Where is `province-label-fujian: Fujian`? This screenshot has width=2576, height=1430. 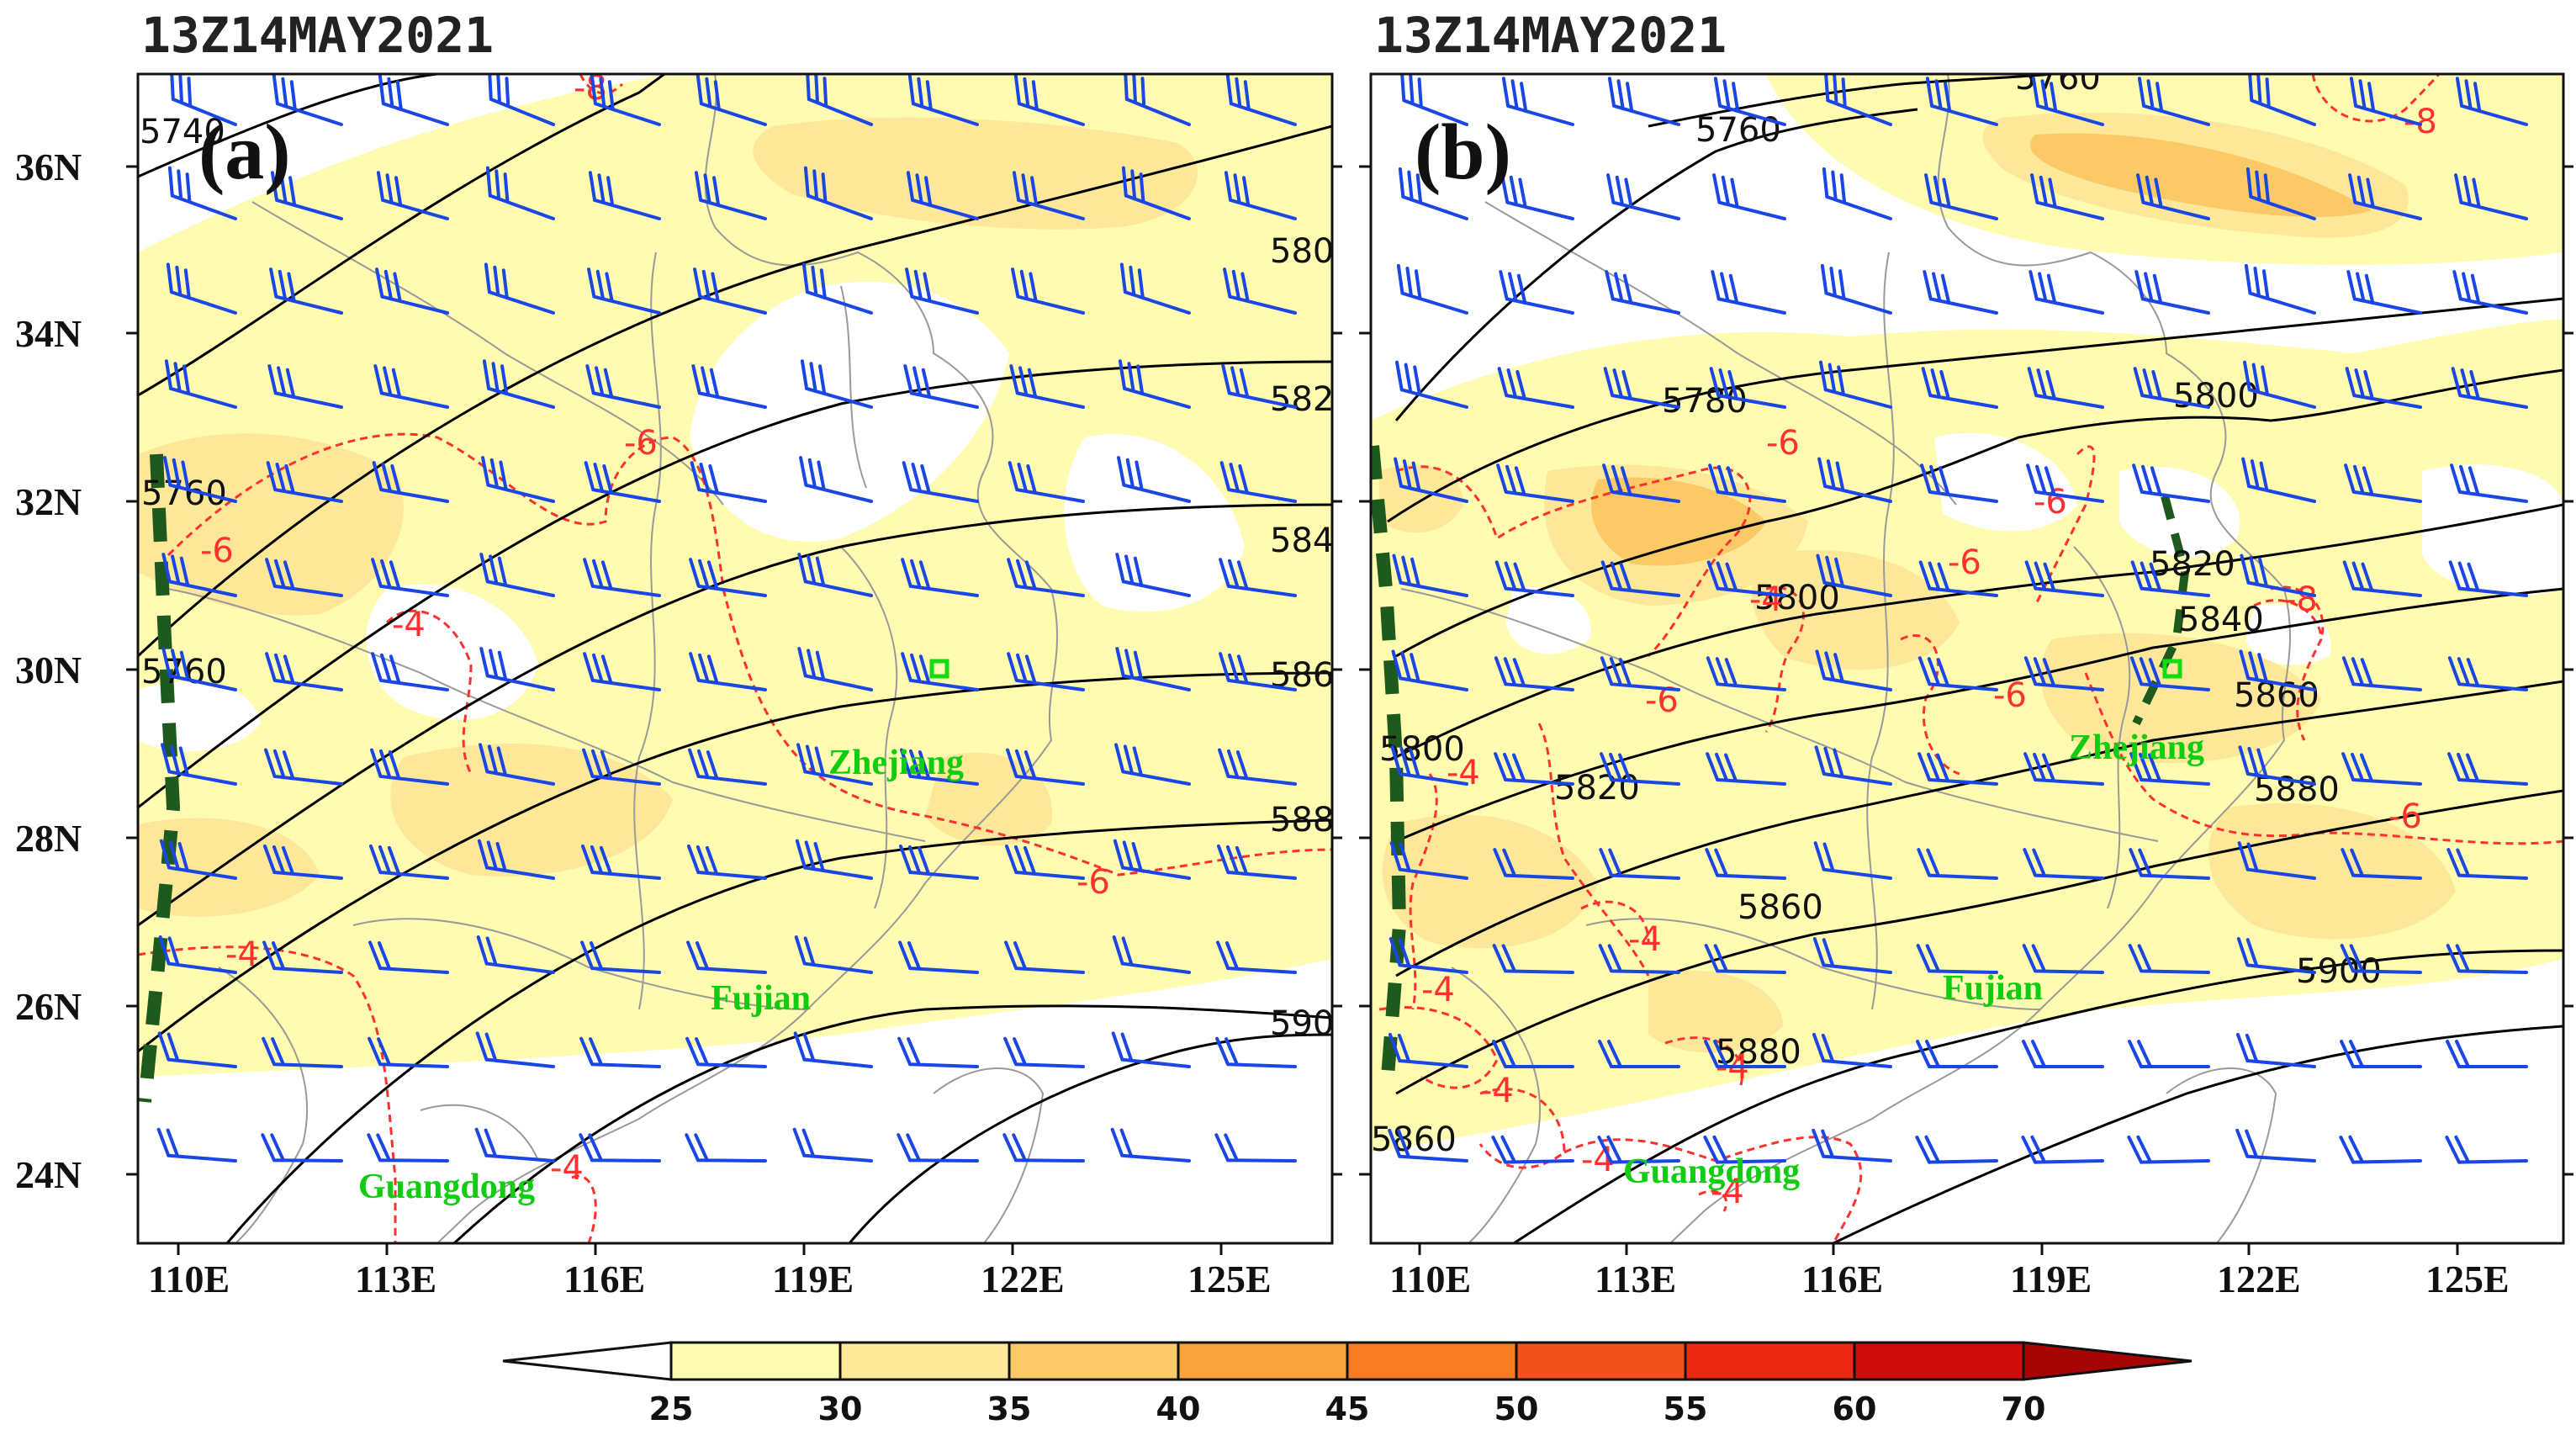 province-label-fujian: Fujian is located at coordinates (1993, 988).